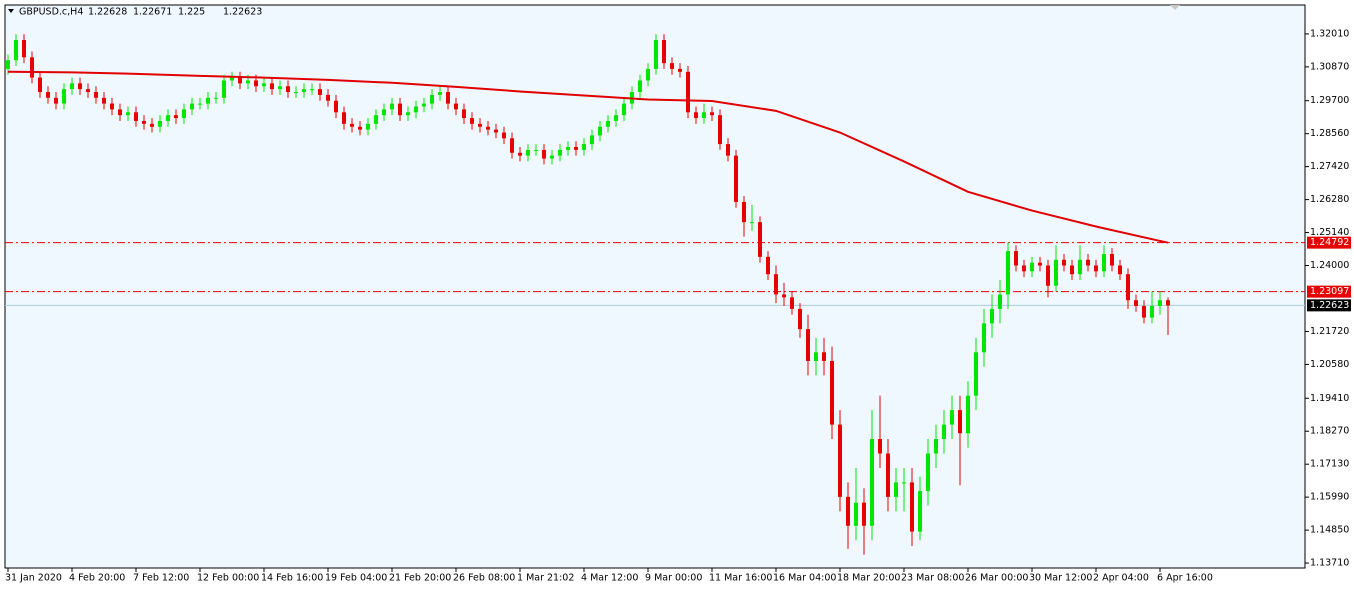 The image size is (1354, 592). Describe the element at coordinates (1121, 578) in the screenshot. I see `x-tick-label: 2 Apr 04:00` at that location.